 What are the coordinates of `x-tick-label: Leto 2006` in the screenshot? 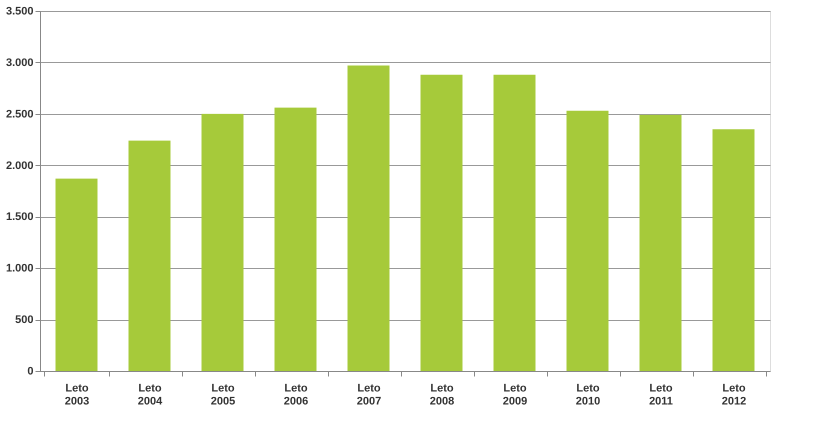 It's located at (296, 395).